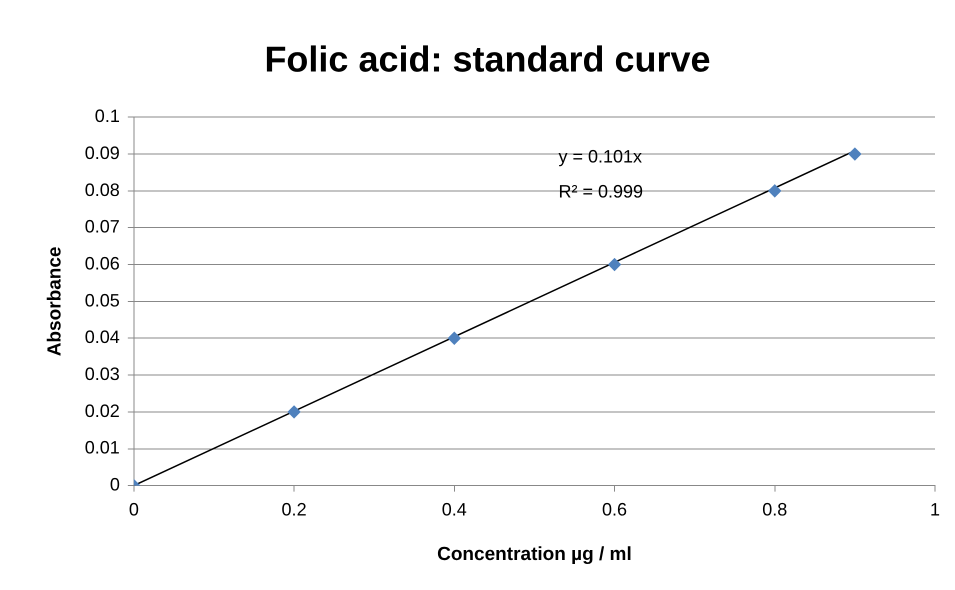 This screenshot has height=590, width=955. I want to click on y-axis-title: Absorbance, so click(55, 301).